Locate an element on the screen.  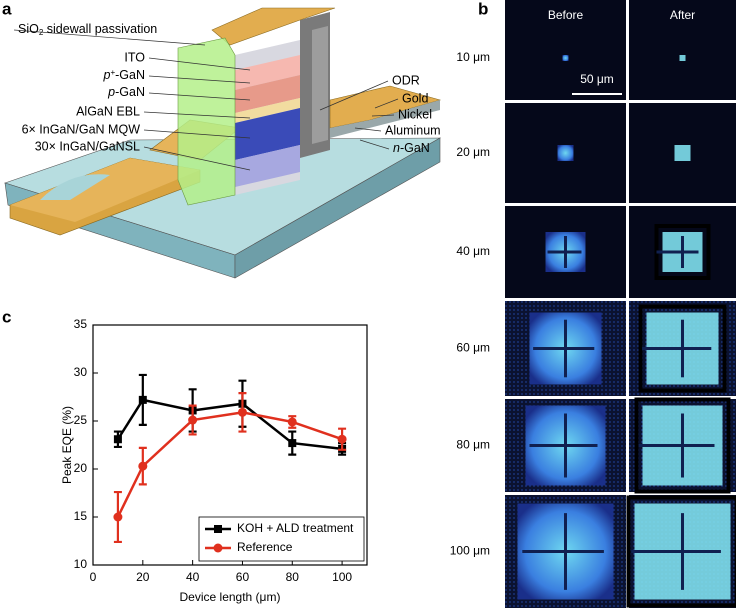
column-header: After is located at coordinates (682, 15).